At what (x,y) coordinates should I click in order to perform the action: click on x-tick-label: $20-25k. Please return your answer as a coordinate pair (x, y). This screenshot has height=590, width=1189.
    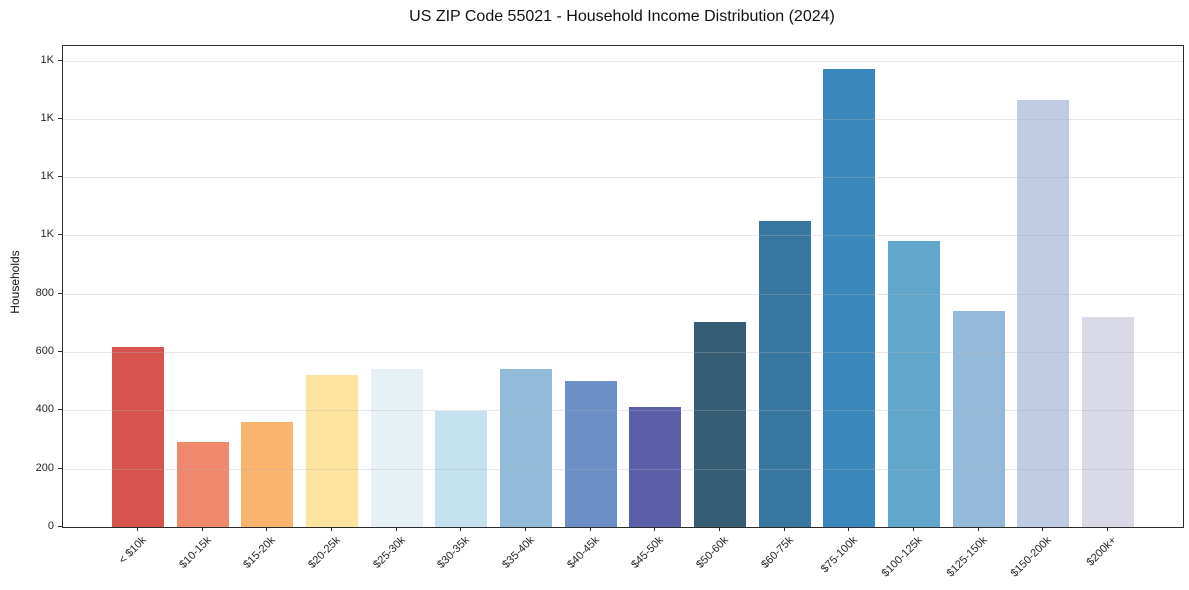
    Looking at the image, I should click on (324, 552).